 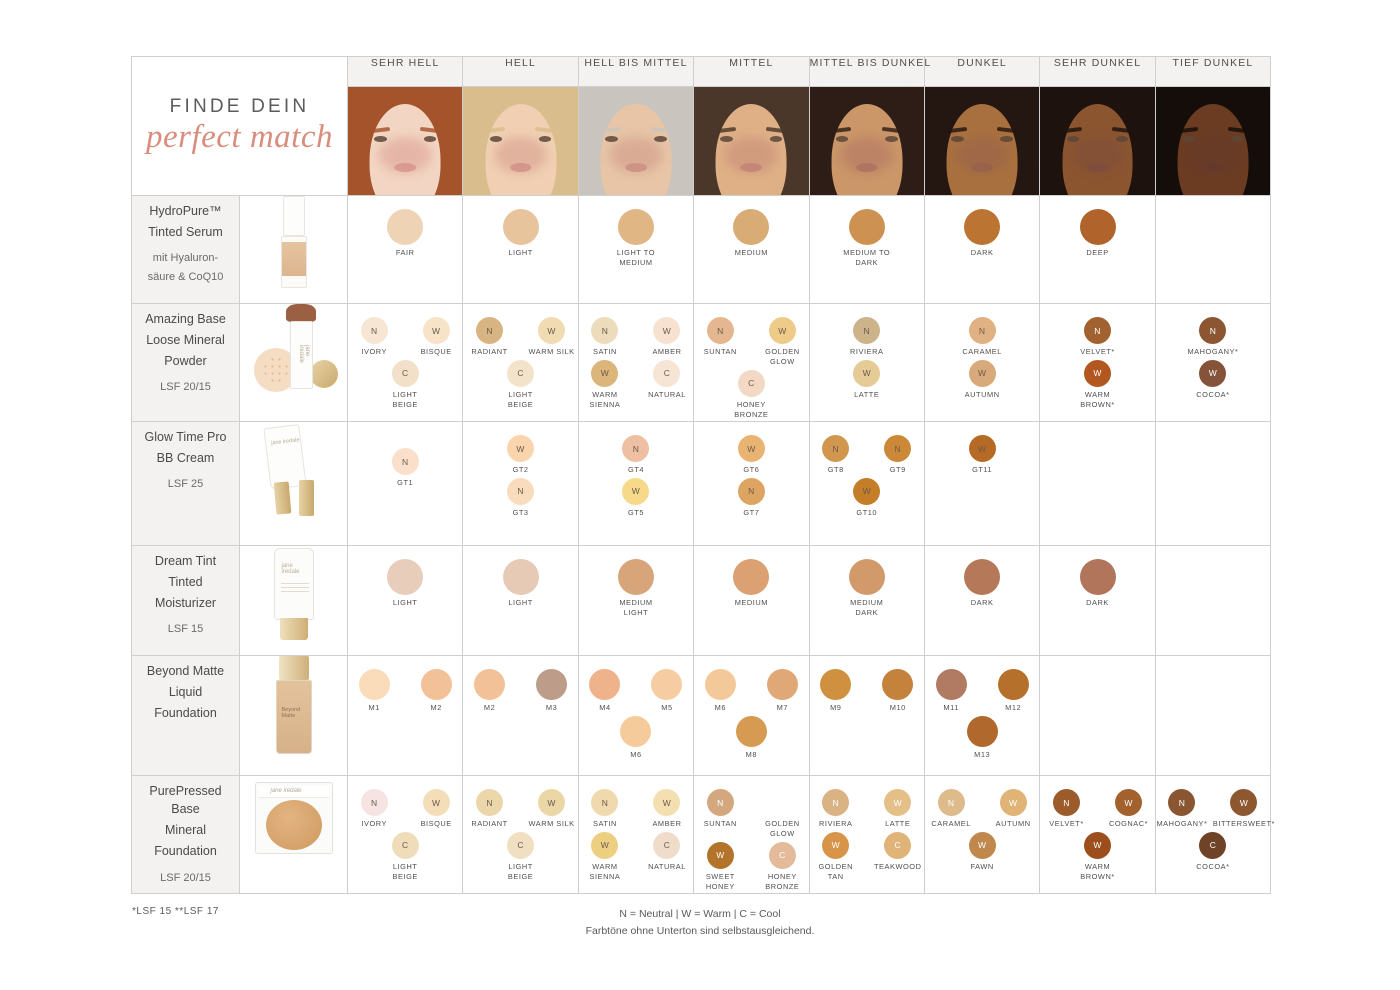 What do you see at coordinates (374, 691) in the screenshot?
I see `shade-swatch: M1` at bounding box center [374, 691].